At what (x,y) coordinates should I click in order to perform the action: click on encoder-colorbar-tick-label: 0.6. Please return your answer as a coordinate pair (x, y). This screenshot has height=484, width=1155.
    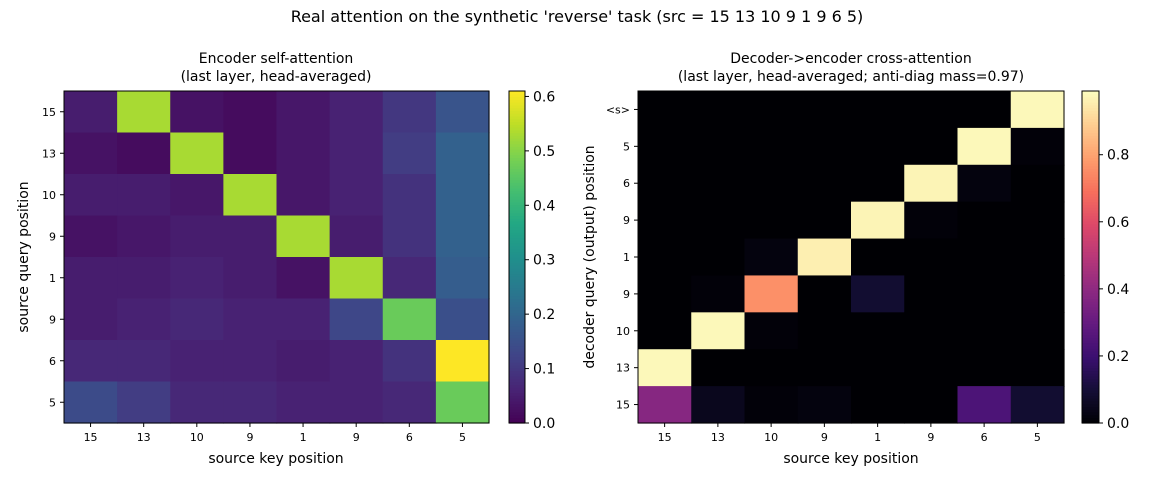
    Looking at the image, I should click on (544, 97).